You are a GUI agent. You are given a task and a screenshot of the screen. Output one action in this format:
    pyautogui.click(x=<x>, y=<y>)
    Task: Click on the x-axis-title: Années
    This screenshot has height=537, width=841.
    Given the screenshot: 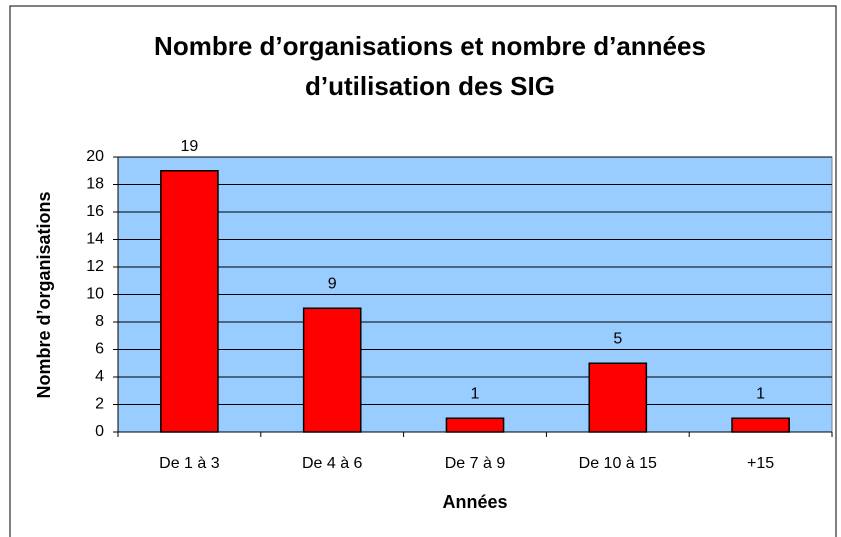 What is the action you would take?
    pyautogui.click(x=474, y=502)
    